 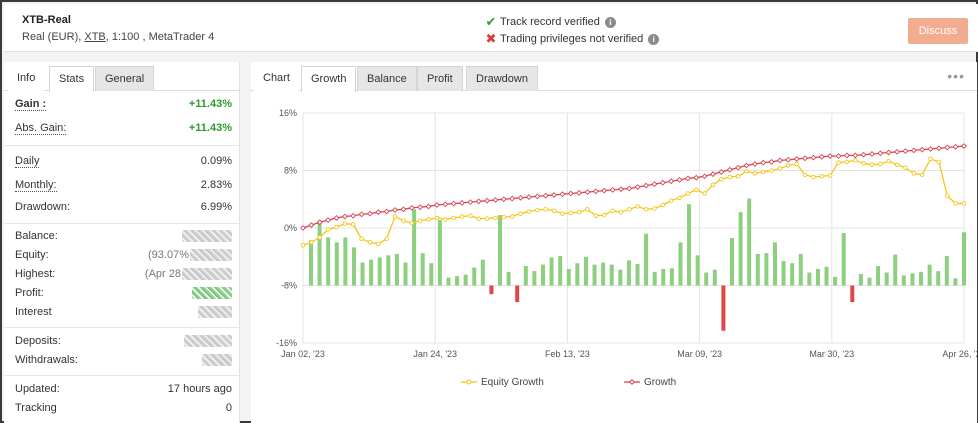 What do you see at coordinates (699, 354) in the screenshot?
I see `x-tick-label: Mar 09, '23` at bounding box center [699, 354].